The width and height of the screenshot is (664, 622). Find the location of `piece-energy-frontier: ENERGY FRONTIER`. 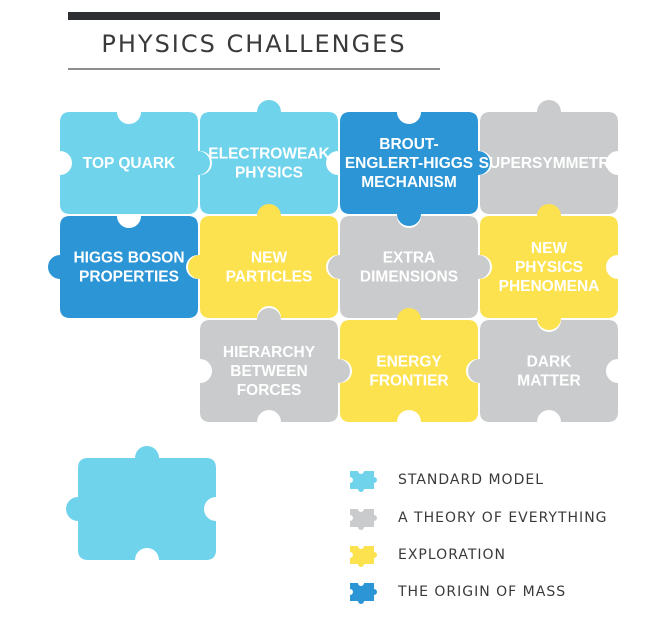

piece-energy-frontier: ENERGY FRONTIER is located at coordinates (409, 365).